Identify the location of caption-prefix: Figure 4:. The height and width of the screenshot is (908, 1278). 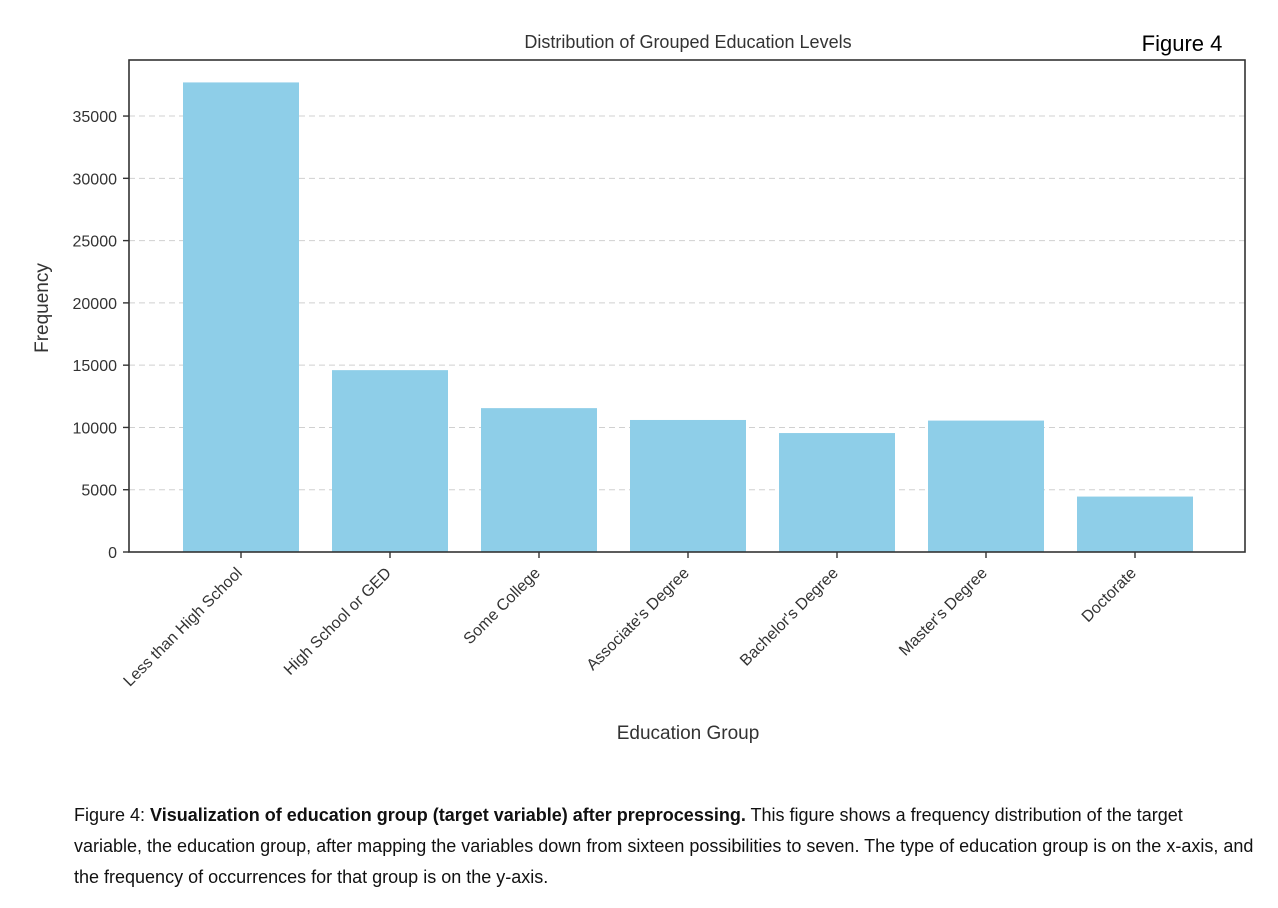
(112, 815).